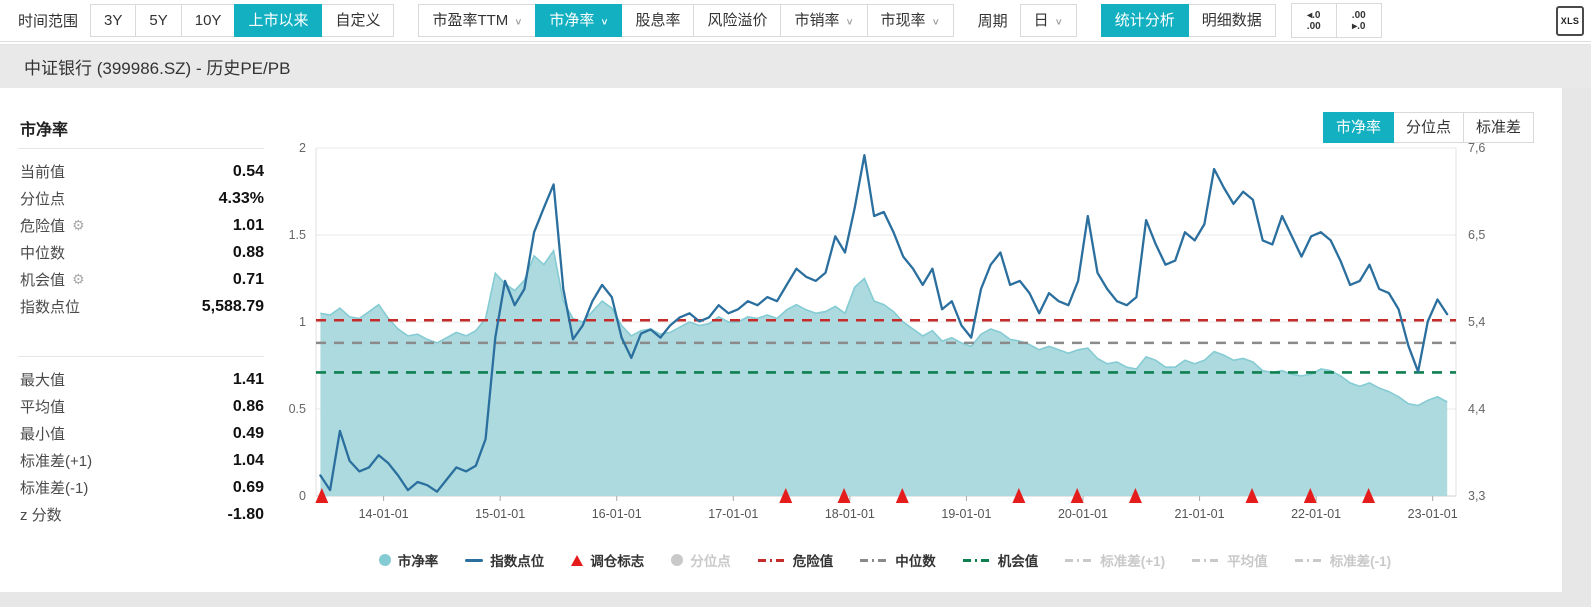 The height and width of the screenshot is (607, 1591). Describe the element at coordinates (874, 560) in the screenshot. I see `median-dash-icon` at that location.